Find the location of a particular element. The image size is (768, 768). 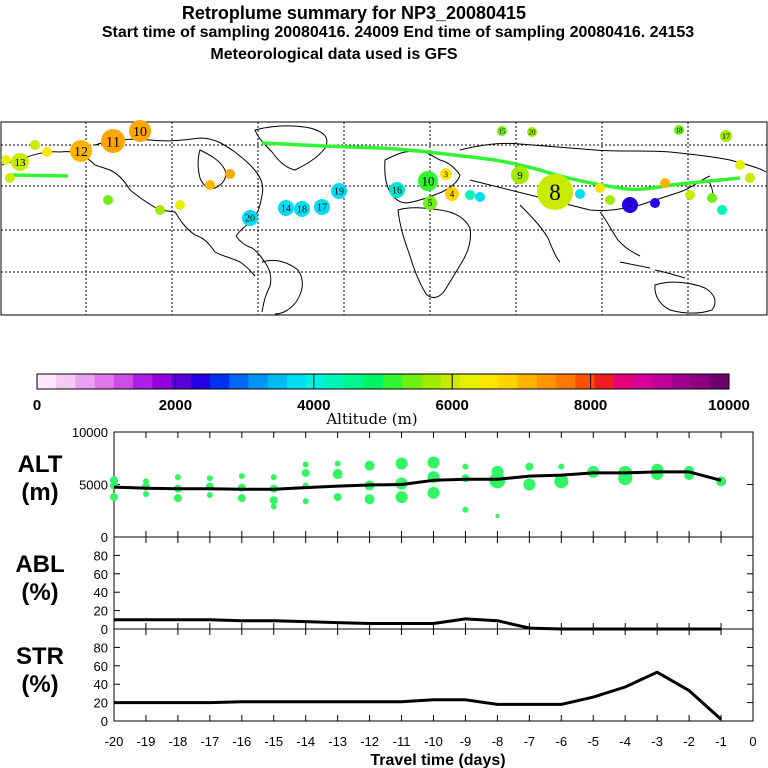

map-cluster-label: 10 is located at coordinates (140, 132).